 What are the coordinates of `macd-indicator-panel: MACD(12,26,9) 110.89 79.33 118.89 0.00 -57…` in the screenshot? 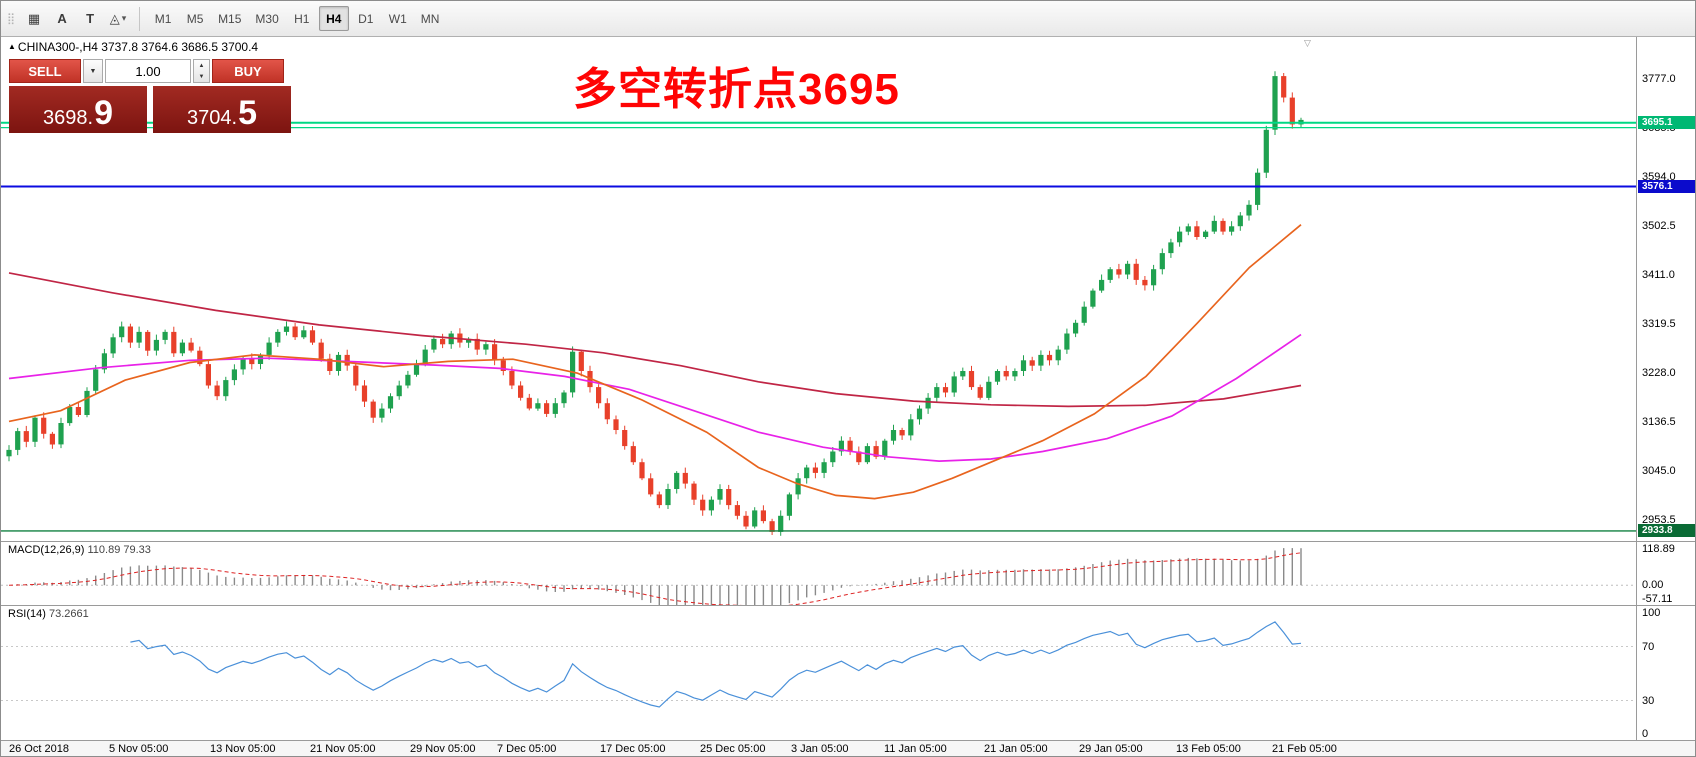 It's located at (848, 573).